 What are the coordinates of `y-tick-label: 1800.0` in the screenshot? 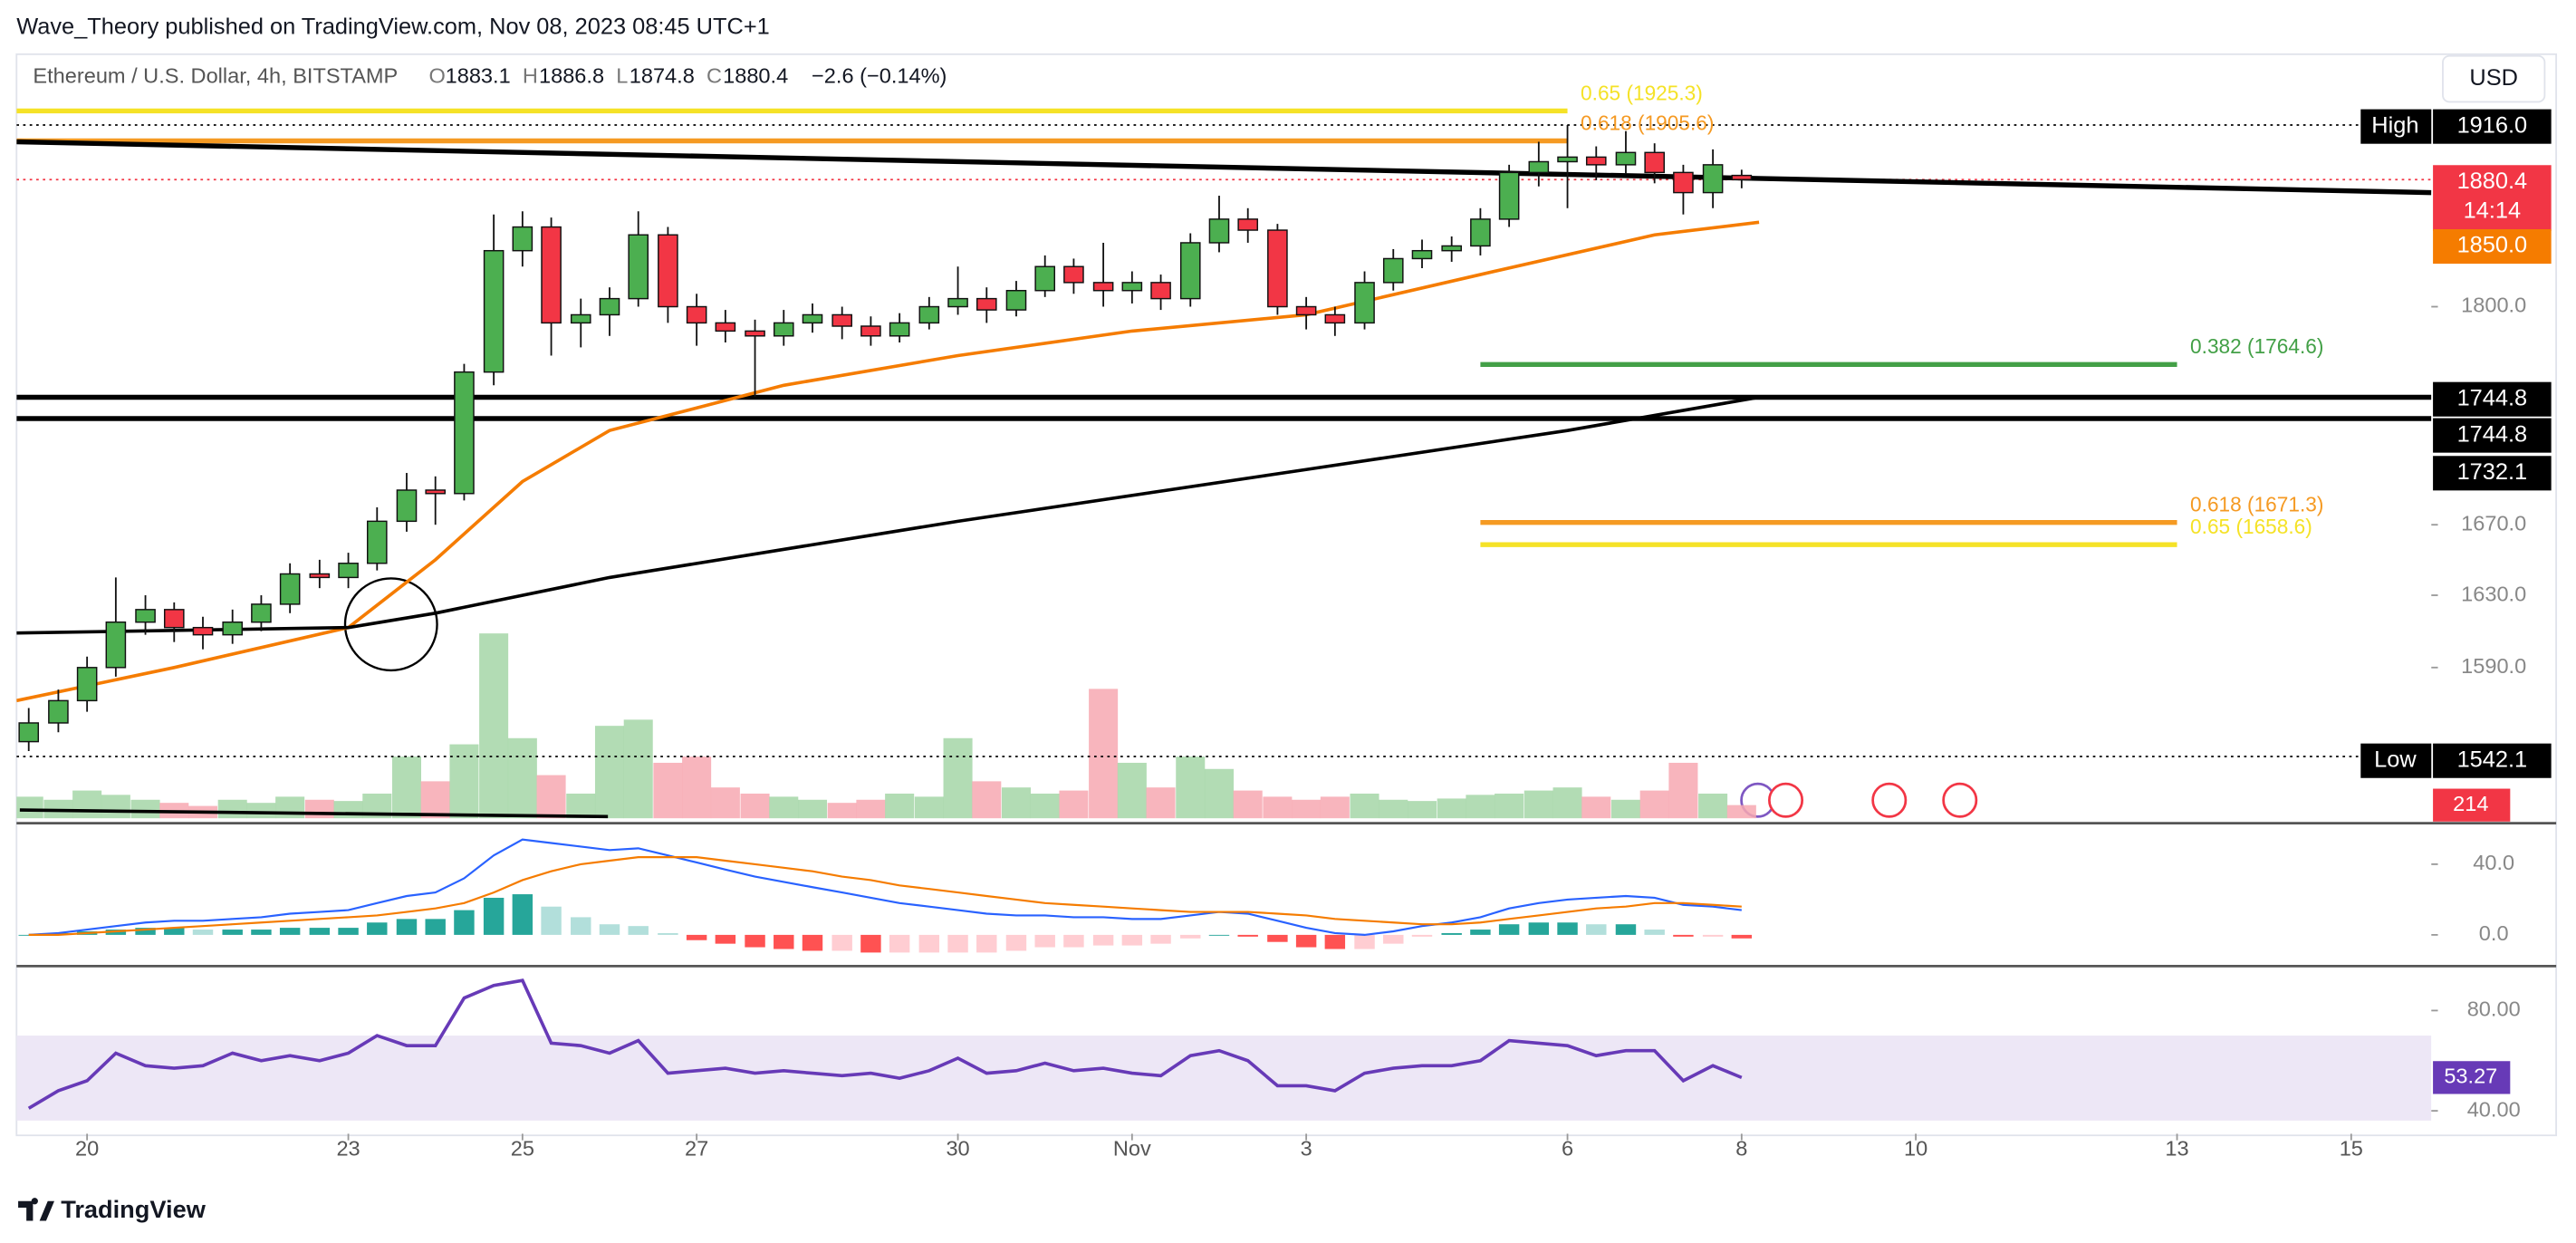 It's located at (2493, 305).